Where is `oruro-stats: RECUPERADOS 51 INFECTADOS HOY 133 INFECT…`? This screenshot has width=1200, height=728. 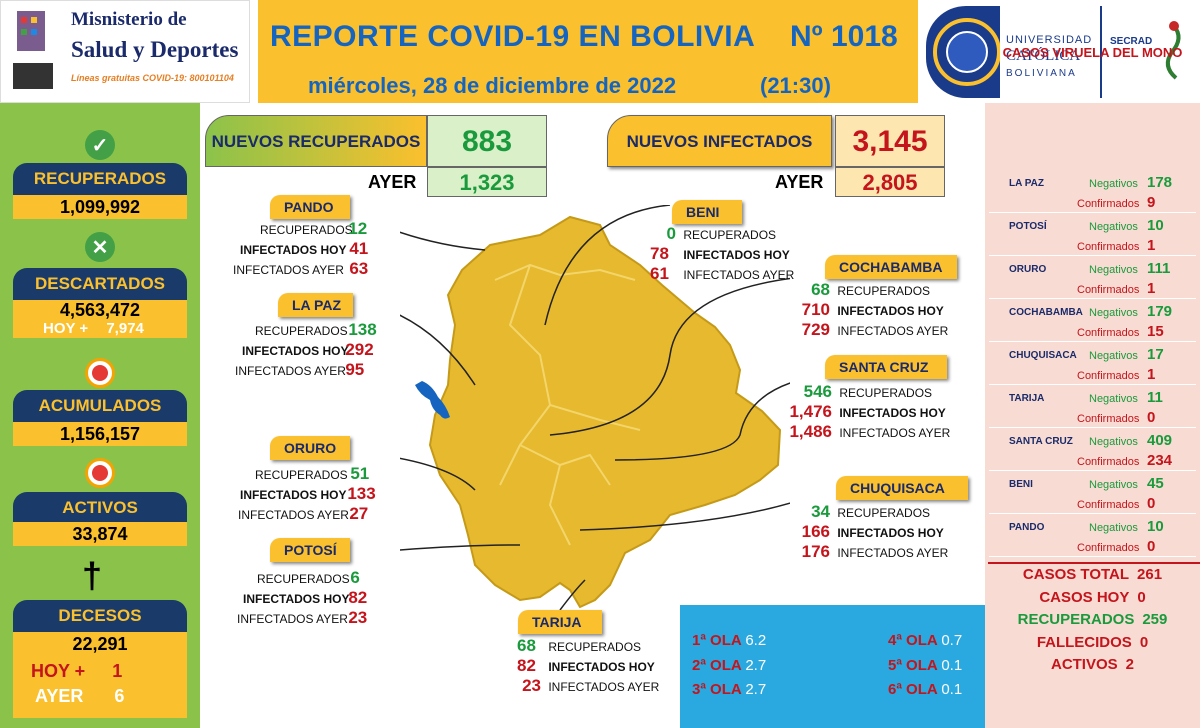
oruro-stats: RECUPERADOS 51 INFECTADOS HOY 133 INFECT… is located at coordinates (307, 493).